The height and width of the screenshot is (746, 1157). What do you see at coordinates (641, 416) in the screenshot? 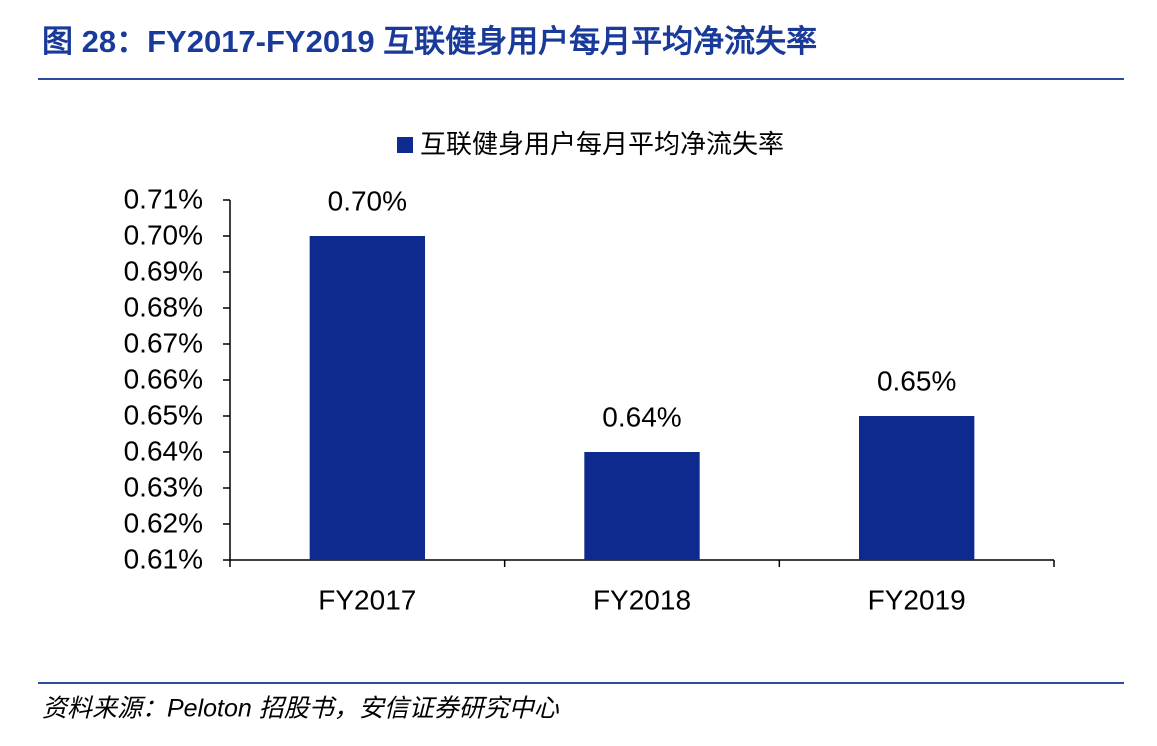
I see `data-label: 0.64%` at bounding box center [641, 416].